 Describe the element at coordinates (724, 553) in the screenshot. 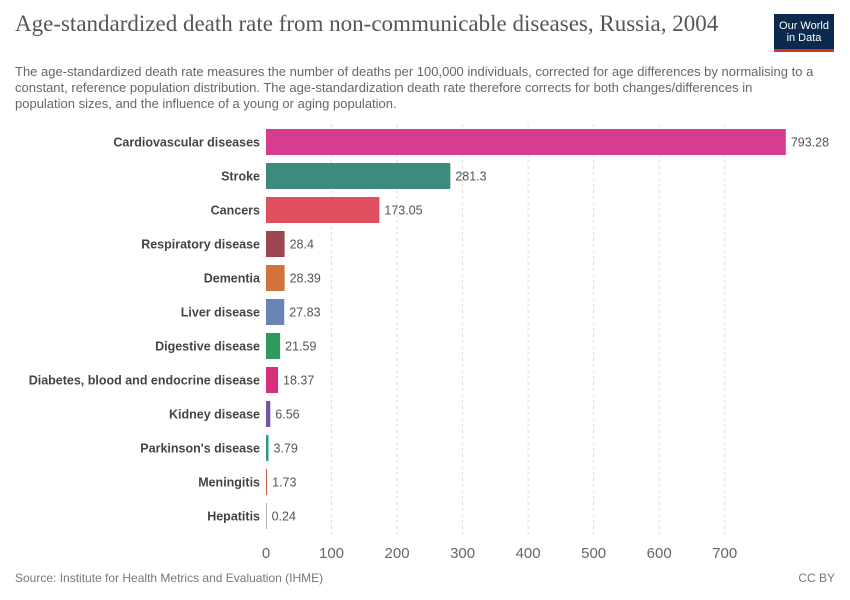

I see `x-tick-label: 700` at that location.